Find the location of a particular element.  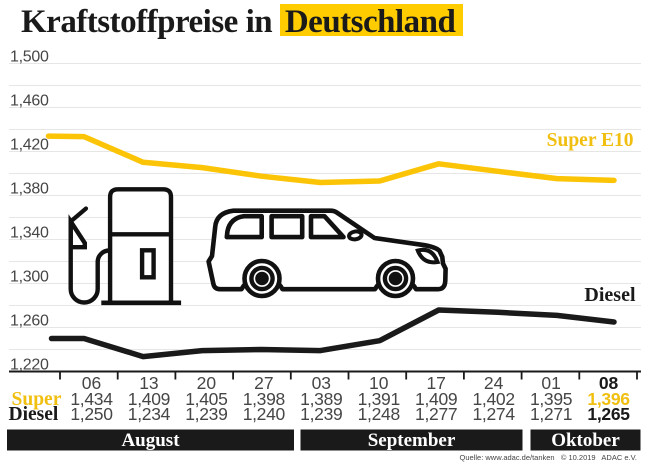

svg-text: 1,340 is located at coordinates (29, 233).